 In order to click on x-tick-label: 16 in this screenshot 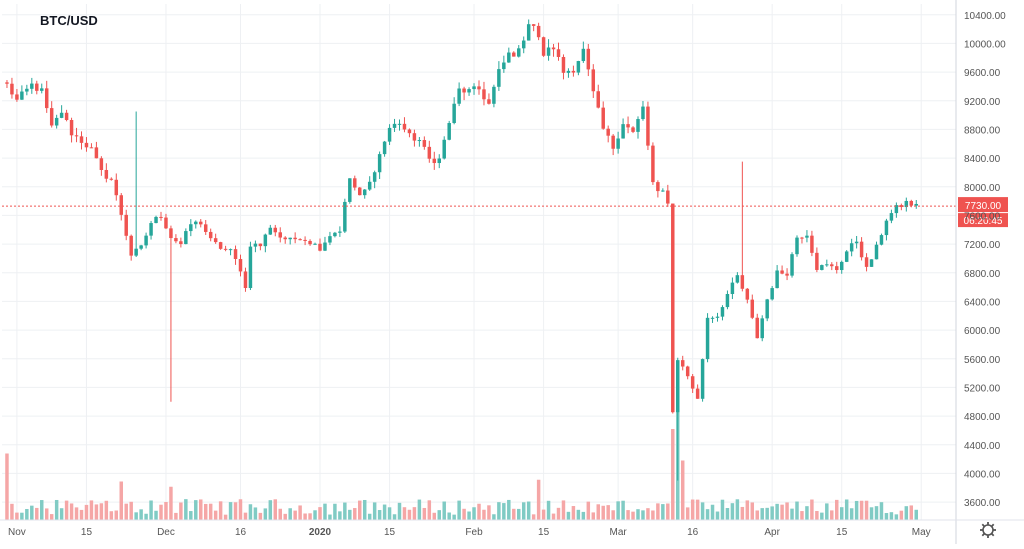, I will do `click(693, 532)`.